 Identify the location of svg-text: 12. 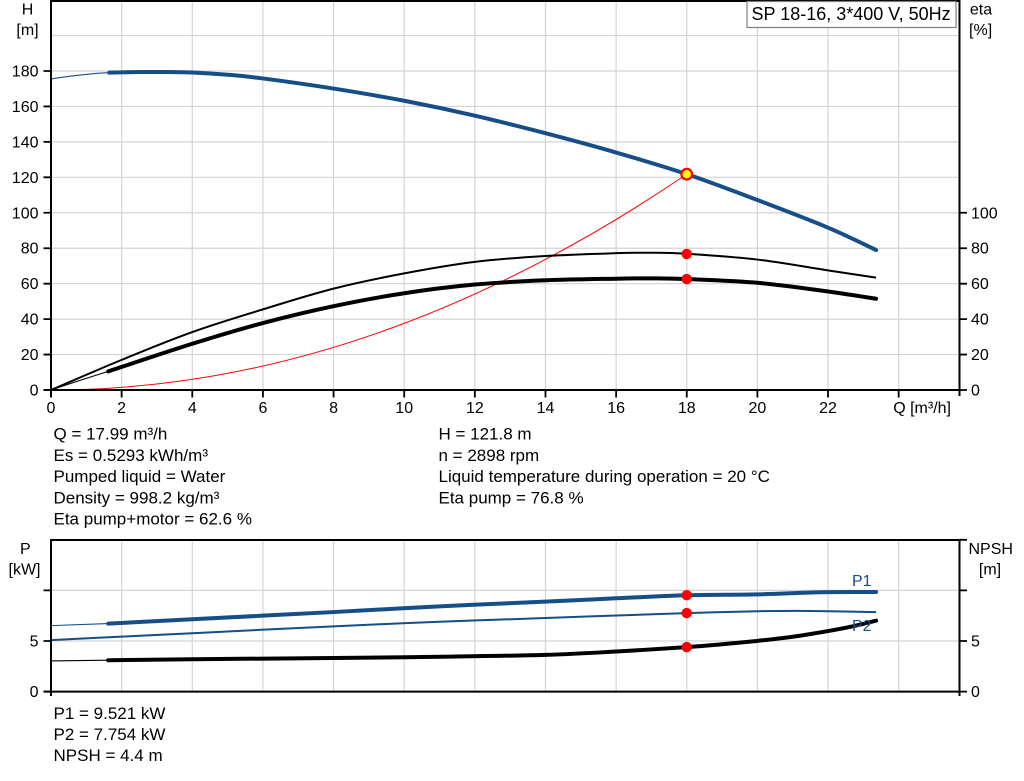
(475, 408).